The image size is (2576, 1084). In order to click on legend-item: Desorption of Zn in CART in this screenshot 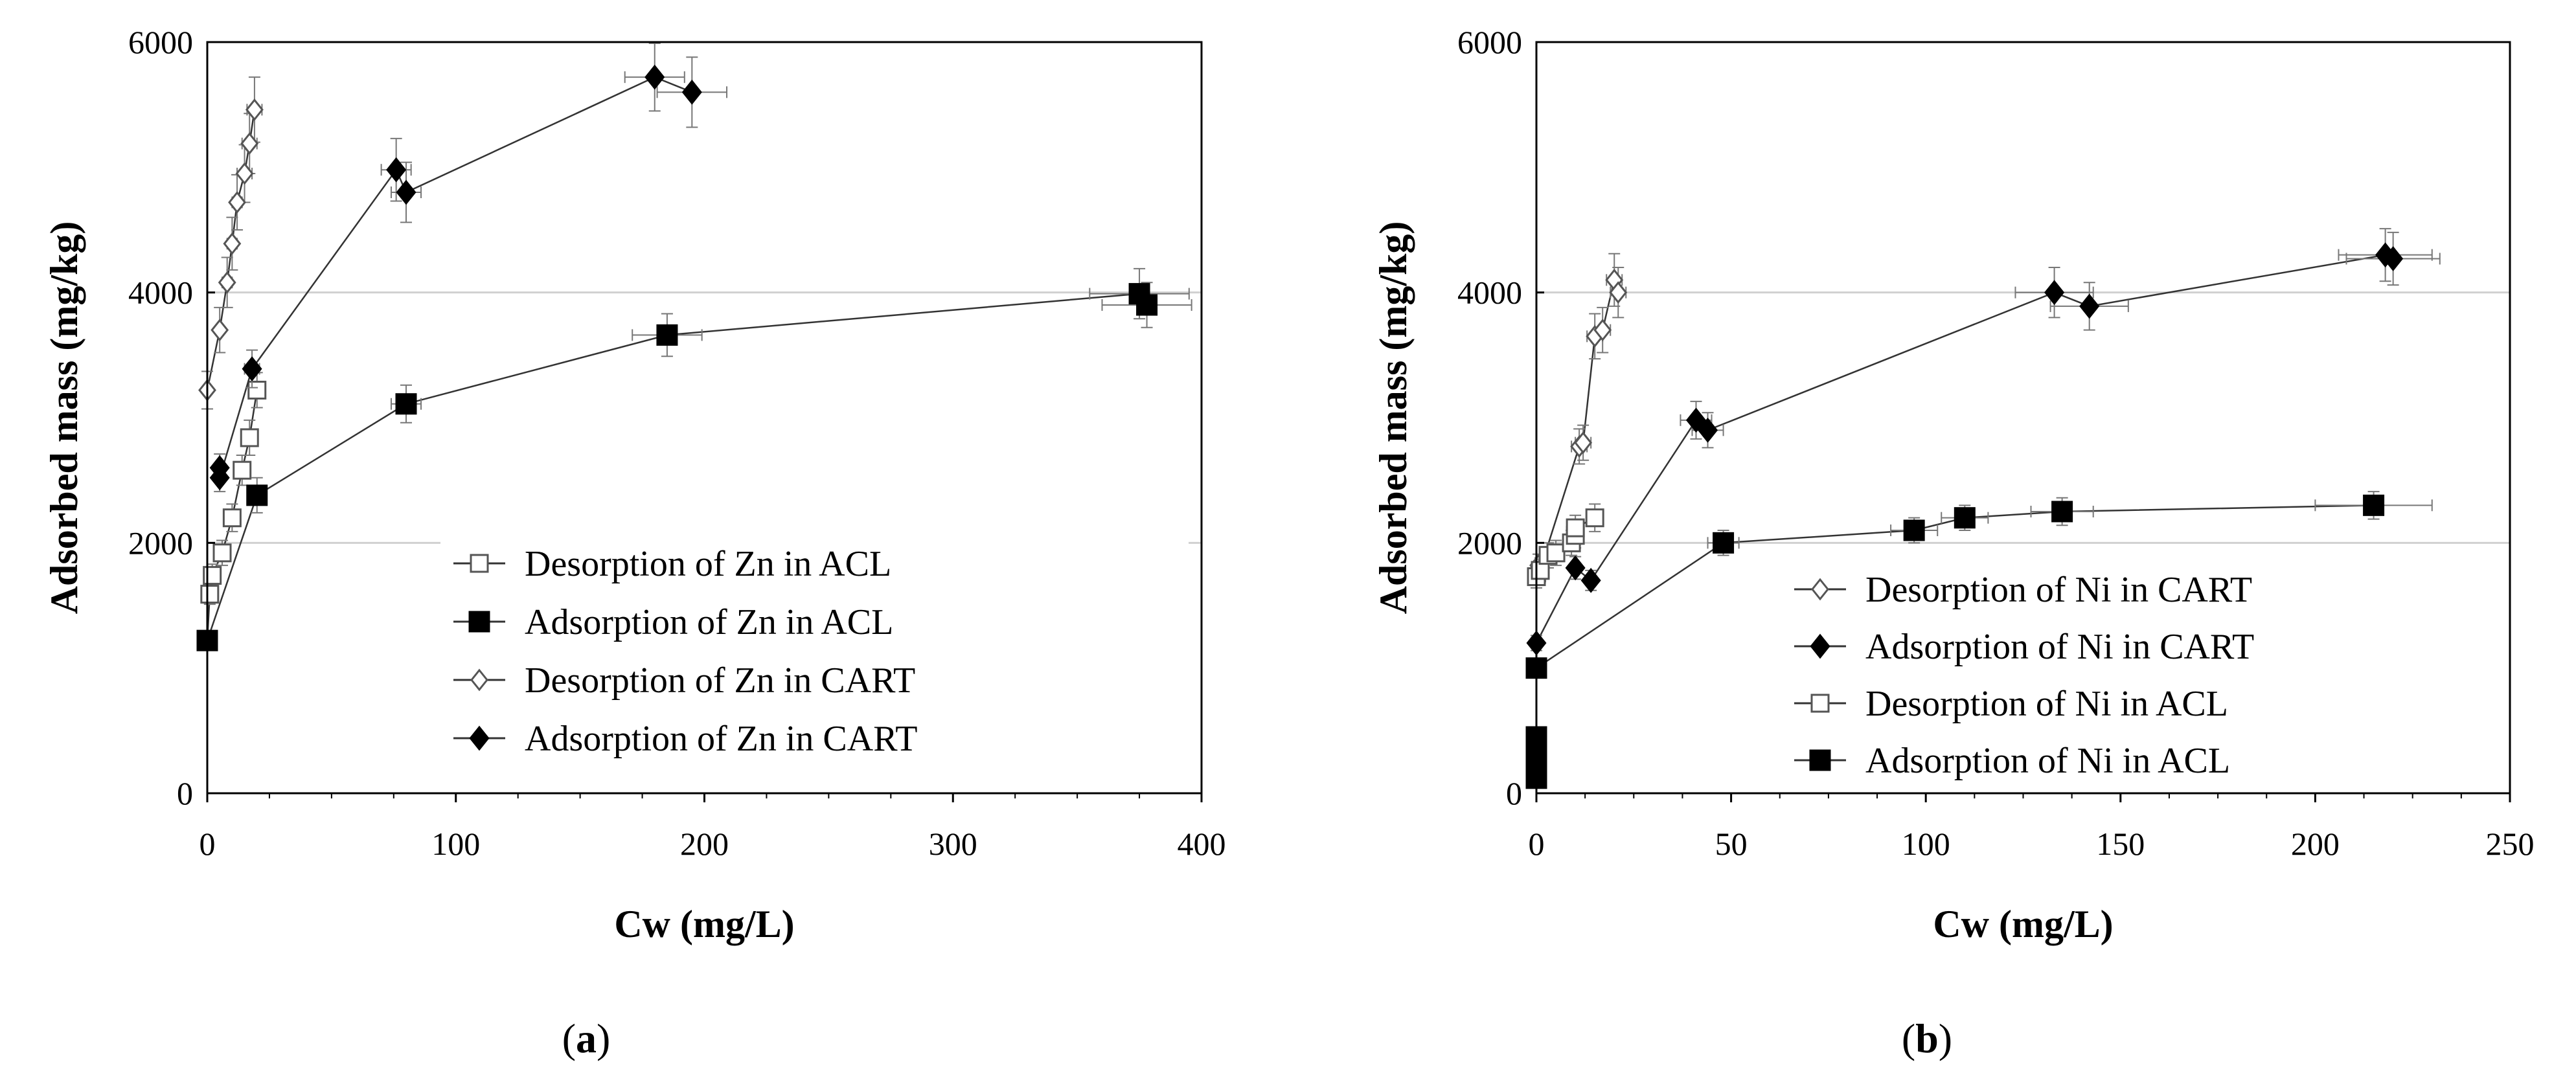, I will do `click(684, 681)`.